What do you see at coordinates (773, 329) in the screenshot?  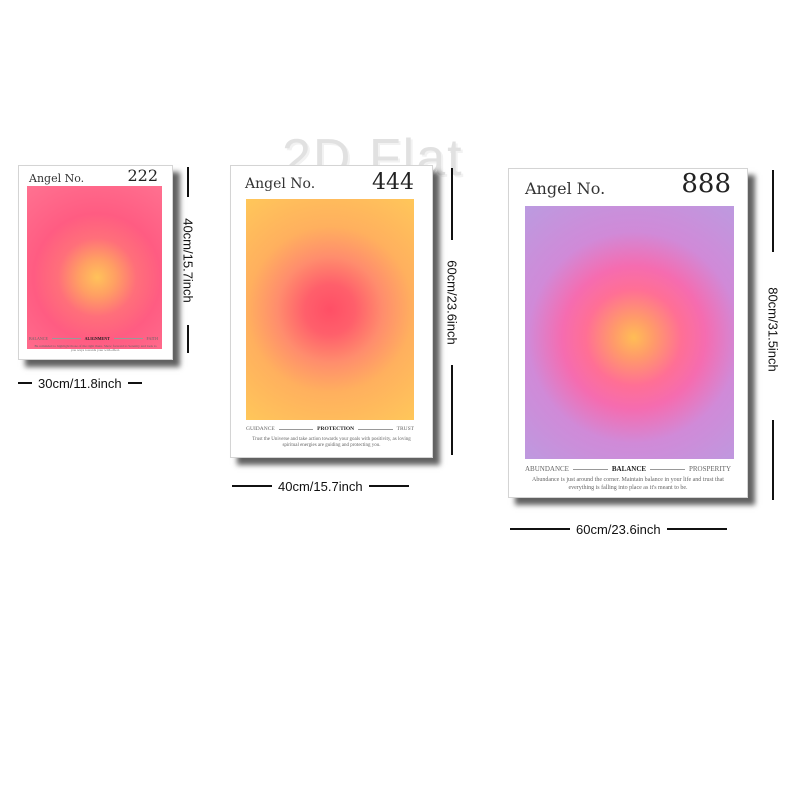 I see `height-label-888: 80cm/31.5inch` at bounding box center [773, 329].